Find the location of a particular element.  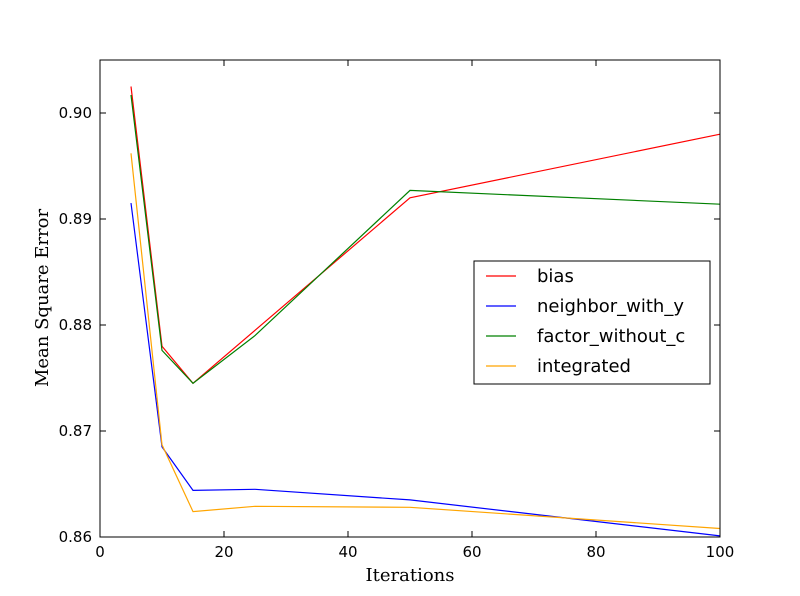

x-axis-title: Iterations is located at coordinates (410, 575).